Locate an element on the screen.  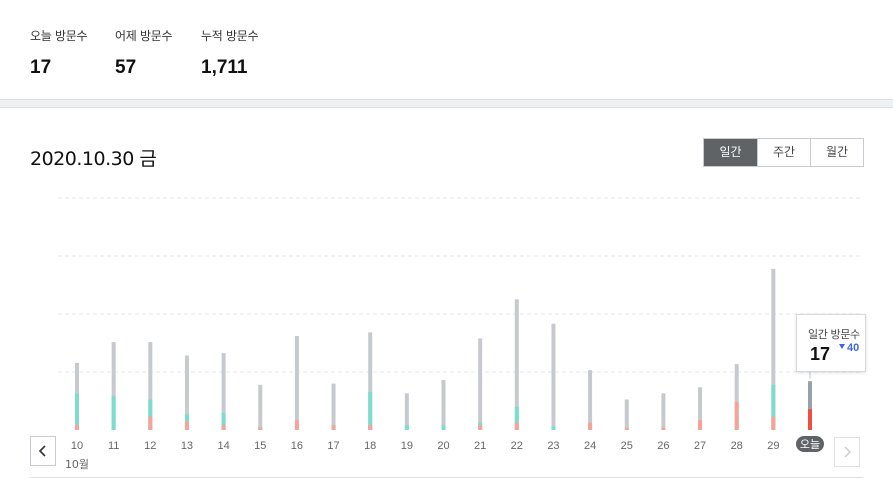
tick-label-20: 20 is located at coordinates (443, 446).